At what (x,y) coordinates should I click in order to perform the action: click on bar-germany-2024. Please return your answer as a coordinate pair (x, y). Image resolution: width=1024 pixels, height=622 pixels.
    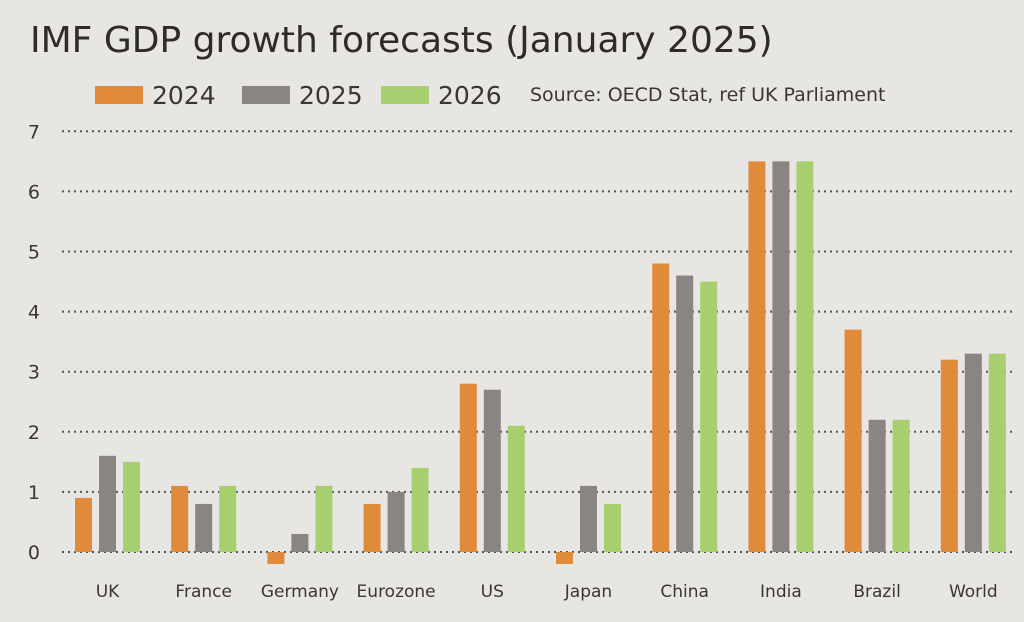
    Looking at the image, I should click on (276, 558).